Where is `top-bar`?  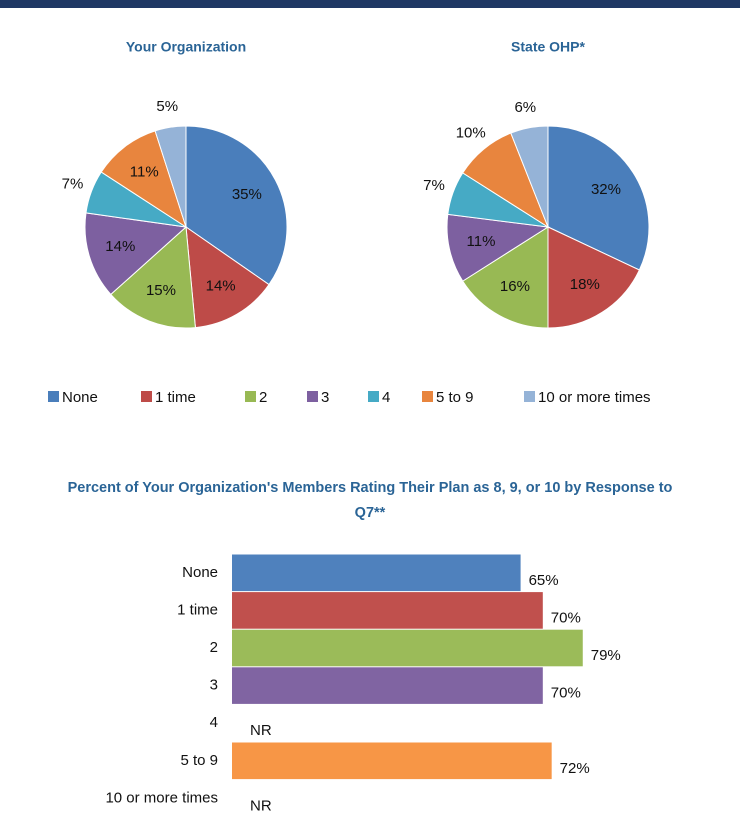
top-bar is located at coordinates (370, 4).